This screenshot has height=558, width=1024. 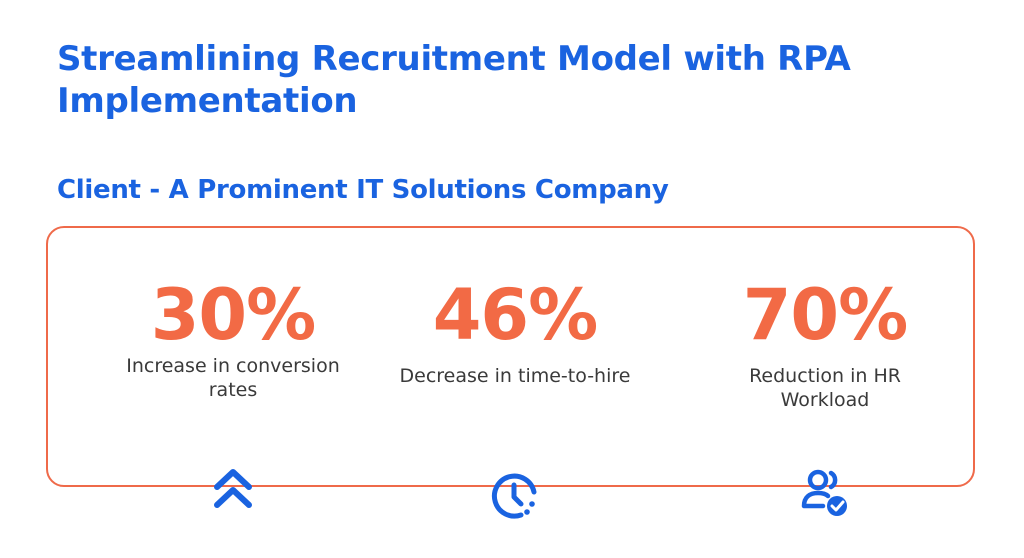 What do you see at coordinates (825, 493) in the screenshot?
I see `users-check-icon` at bounding box center [825, 493].